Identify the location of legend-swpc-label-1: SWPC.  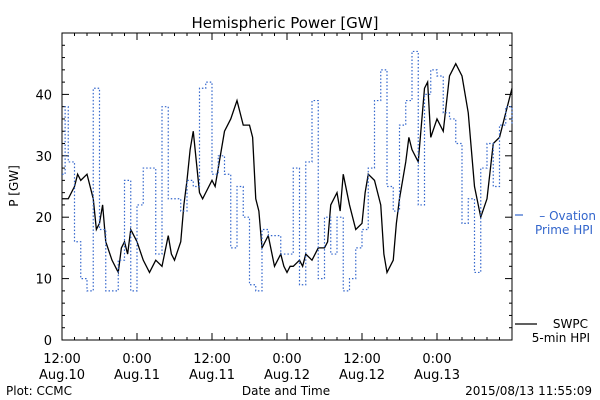
(570, 324).